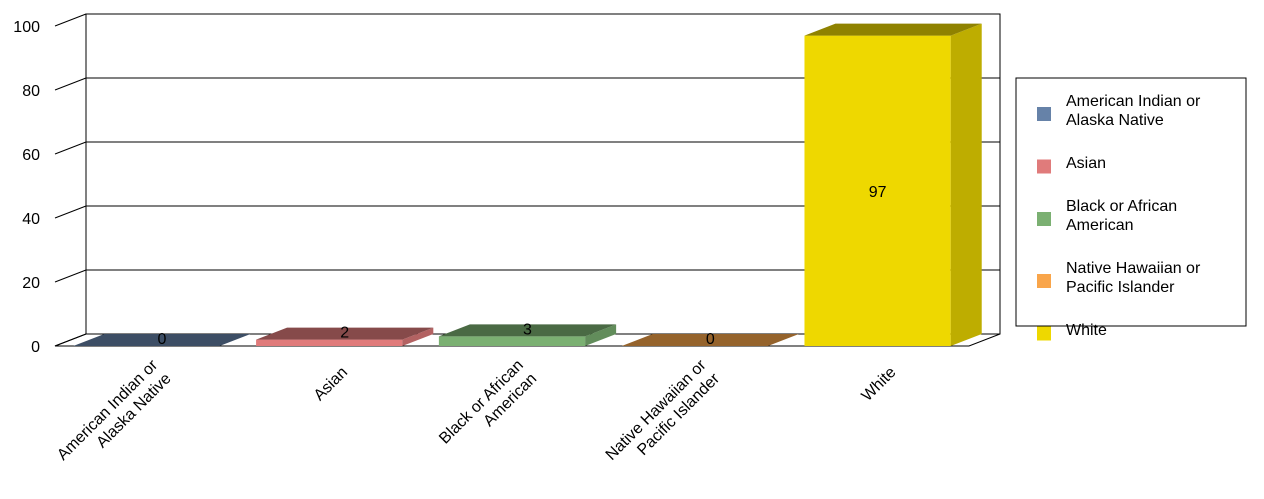 This screenshot has width=1264, height=499. I want to click on legend-line: Black or African, so click(1121, 206).